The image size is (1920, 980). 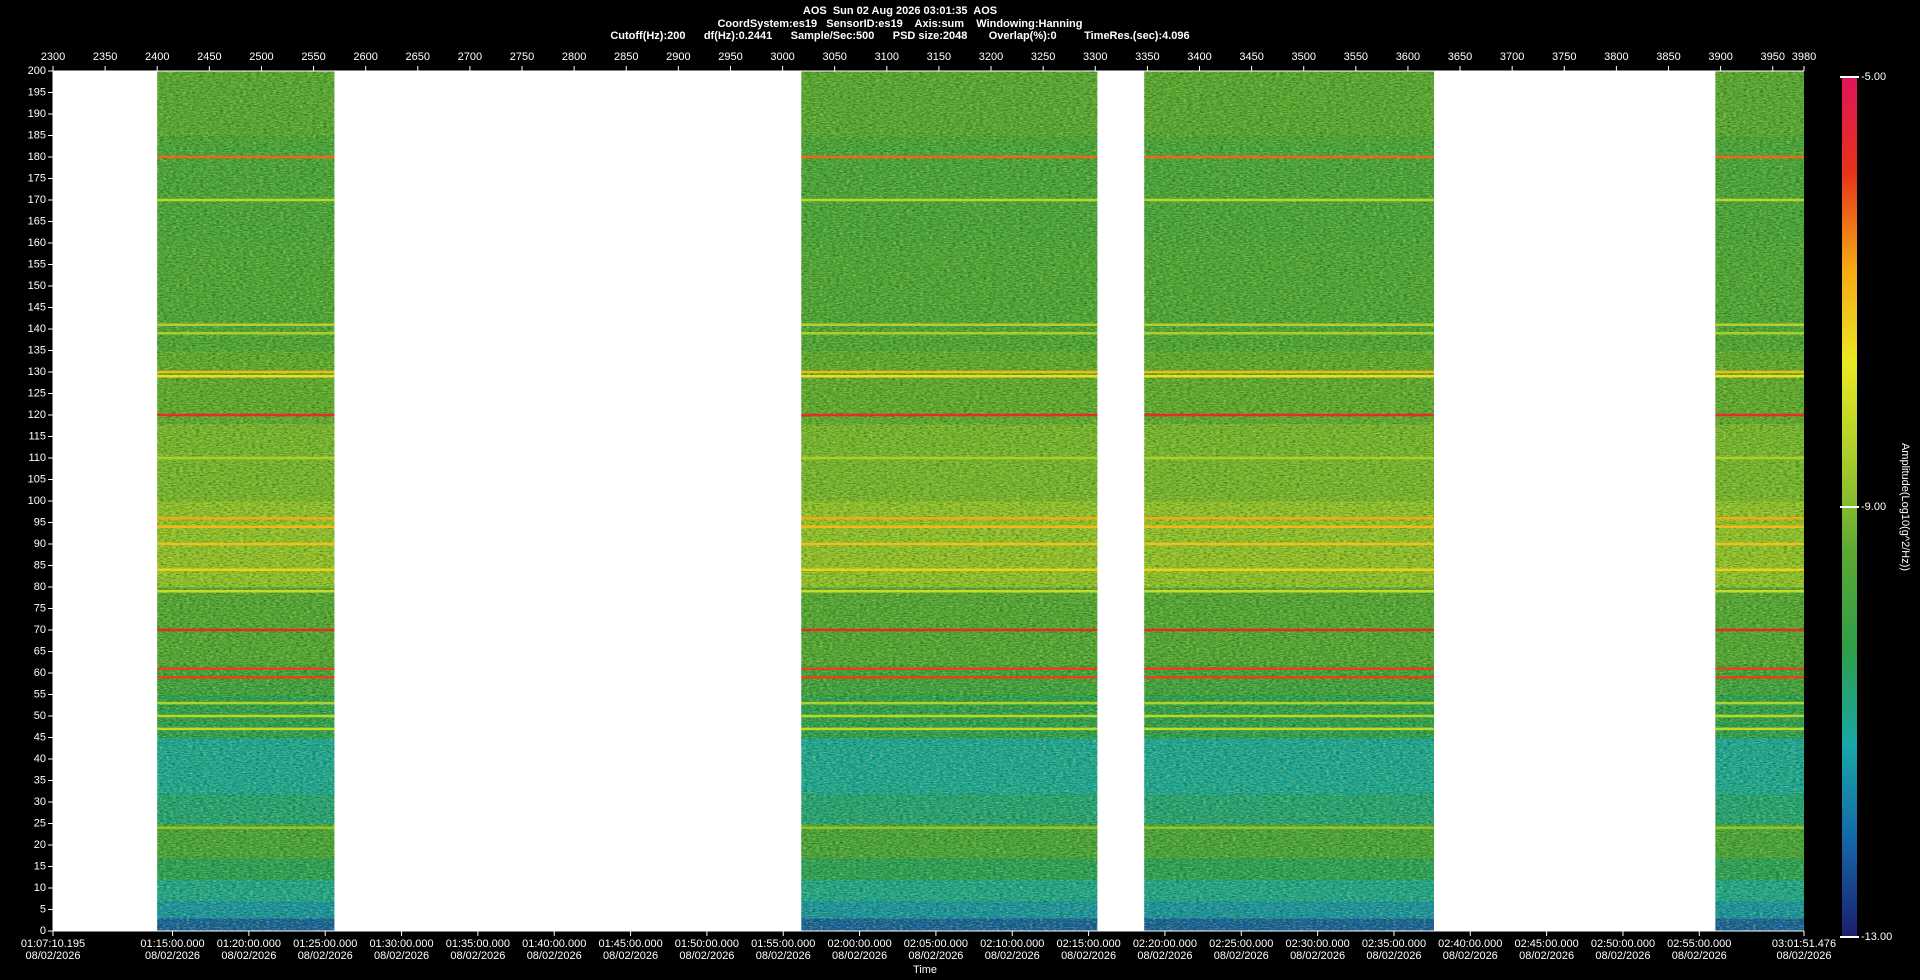 What do you see at coordinates (1251, 57) in the screenshot?
I see `x-tick-label: 3450` at bounding box center [1251, 57].